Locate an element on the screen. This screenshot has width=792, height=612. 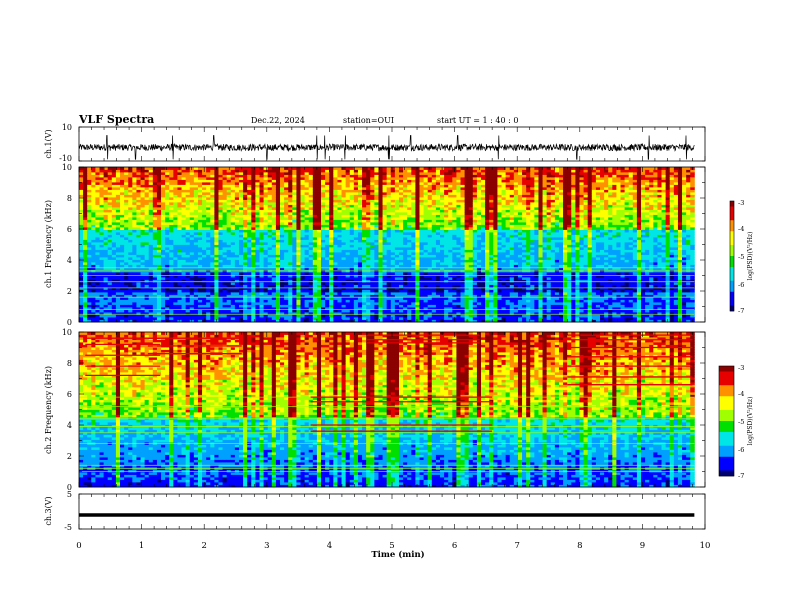
ch1-ytick-top: 10 is located at coordinates (67, 127).